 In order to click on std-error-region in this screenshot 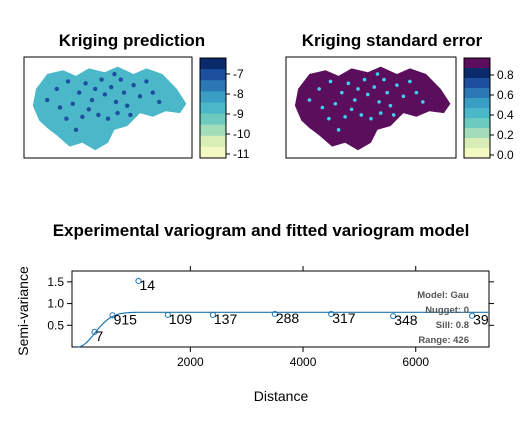, I will do `click(372, 108)`.